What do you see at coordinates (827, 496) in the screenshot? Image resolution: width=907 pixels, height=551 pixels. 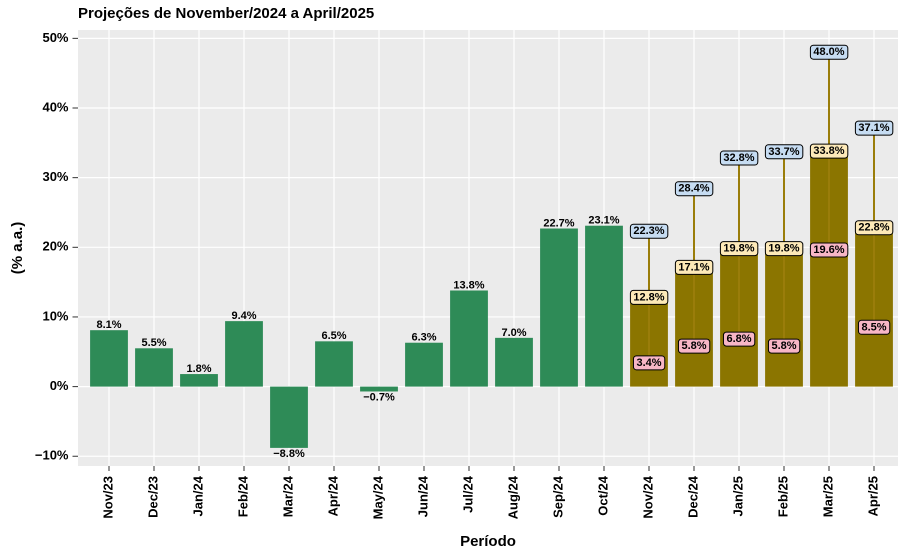 I see `x-tick-label: Mar/25` at bounding box center [827, 496].